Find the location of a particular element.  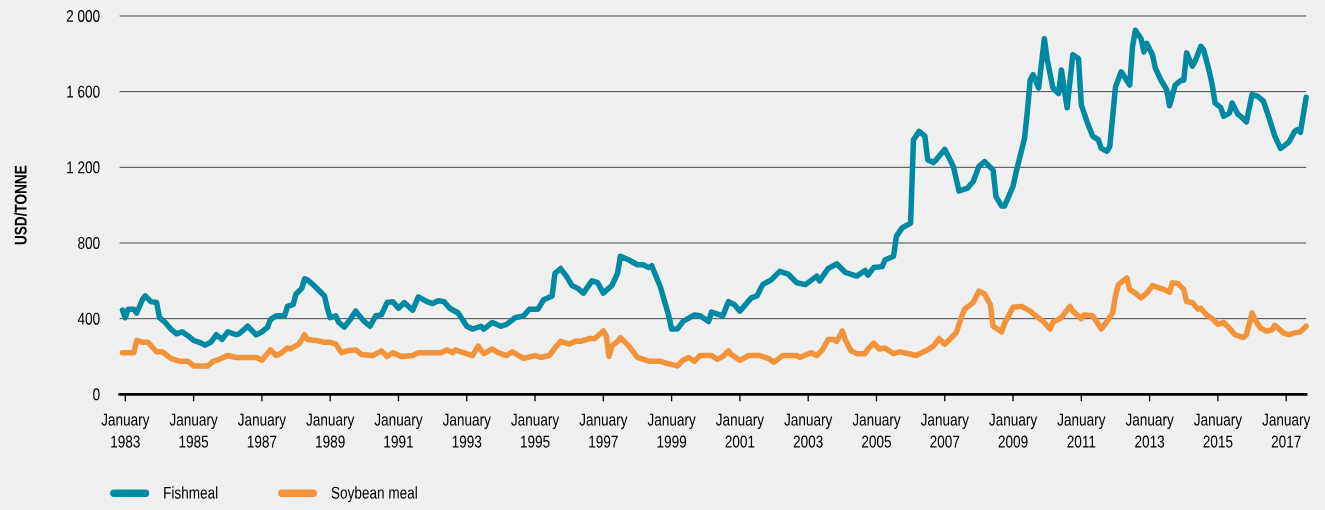

x-tick-label: January 2003 is located at coordinates (808, 430).